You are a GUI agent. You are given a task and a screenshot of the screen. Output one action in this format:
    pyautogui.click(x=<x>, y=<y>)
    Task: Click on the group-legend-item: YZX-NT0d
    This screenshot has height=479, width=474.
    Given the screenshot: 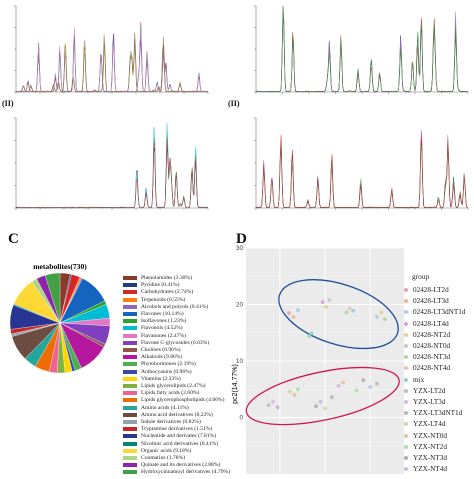 What is the action you would take?
    pyautogui.click(x=425, y=436)
    